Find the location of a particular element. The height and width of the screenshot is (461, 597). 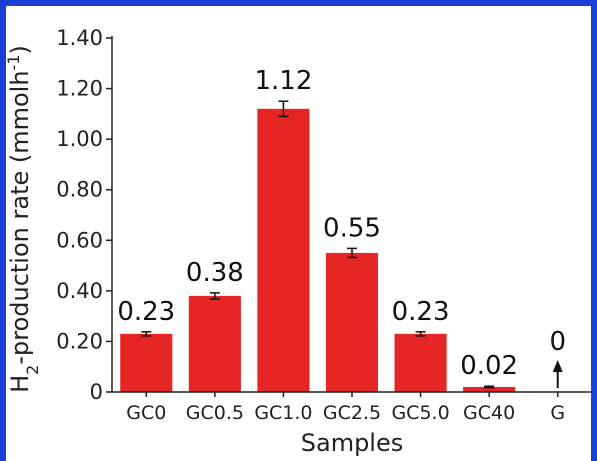

y-axis-title-end: ) is located at coordinates (20, 49).